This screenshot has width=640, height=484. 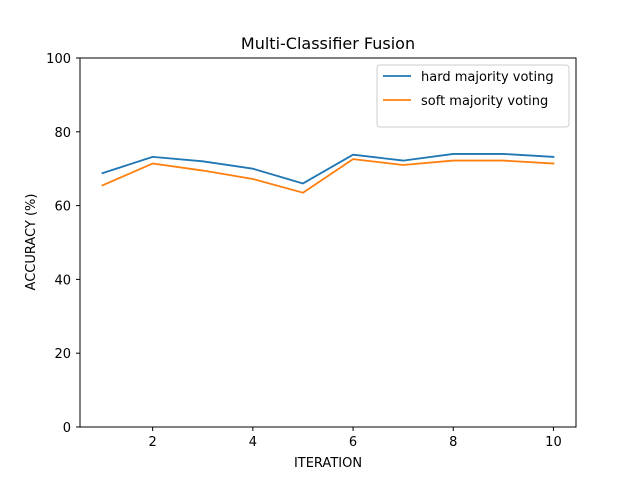 I want to click on x-tick-label: 8, so click(x=453, y=442).